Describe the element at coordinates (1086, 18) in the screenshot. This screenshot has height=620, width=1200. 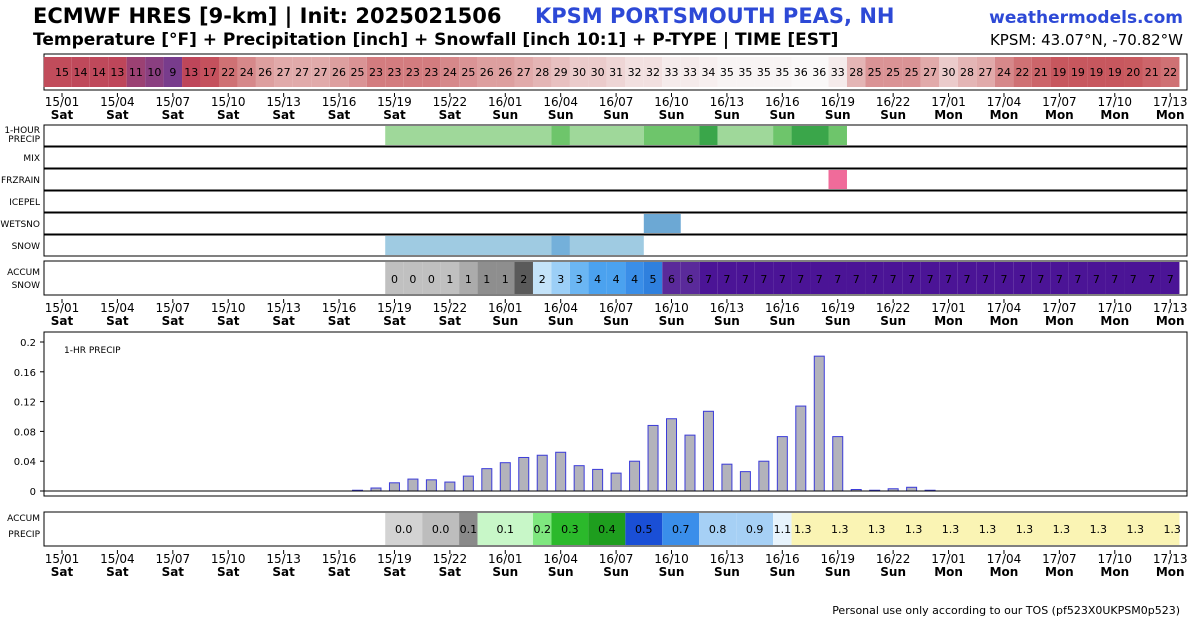
I see `site-link: weathermodels.com` at that location.